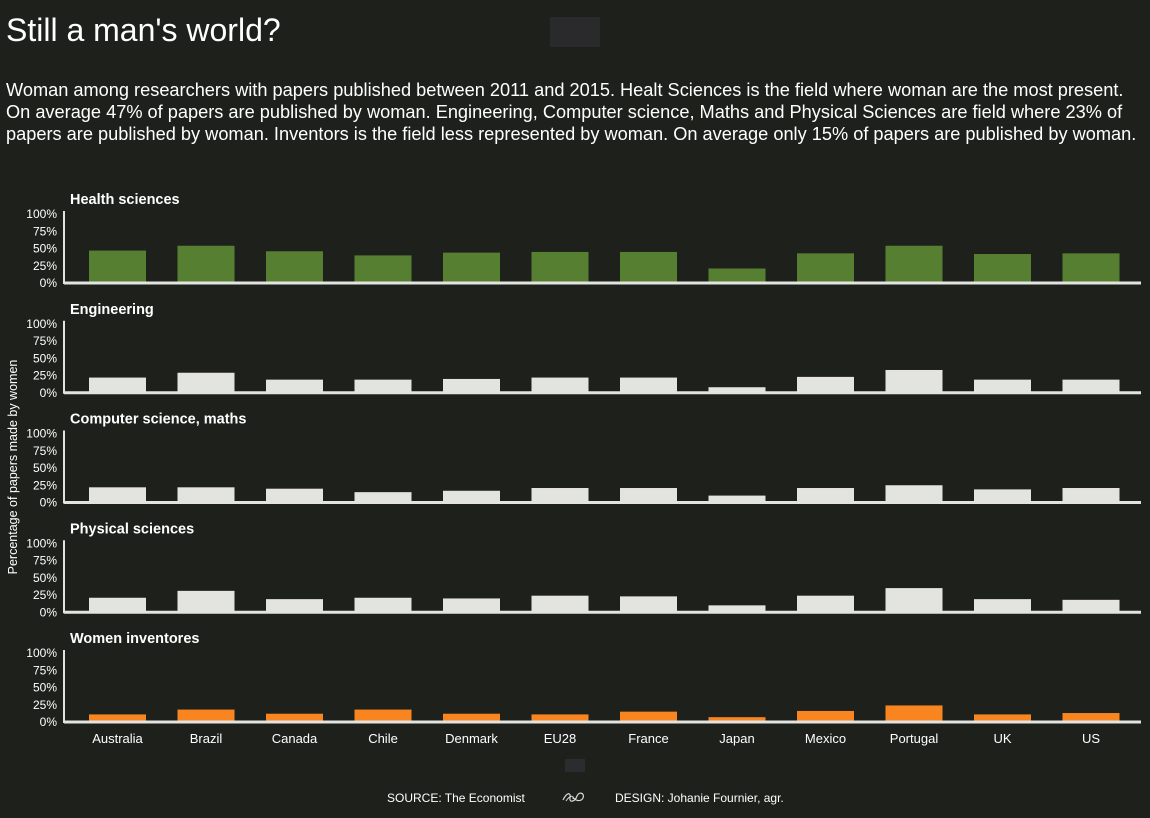  Describe the element at coordinates (206, 738) in the screenshot. I see `x-tick-label: Brazil` at that location.